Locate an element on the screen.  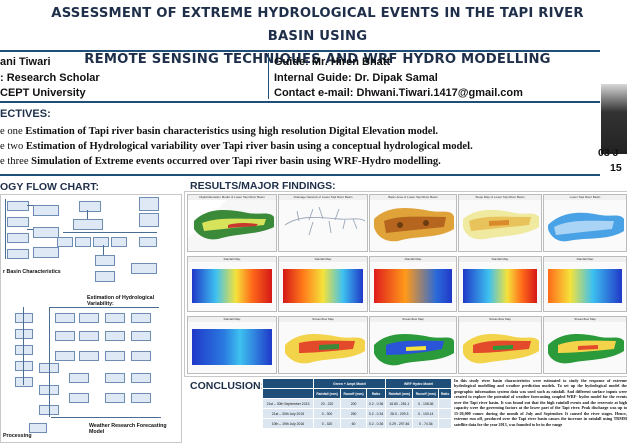
table-cell: 60 is located at coordinates (353, 423).